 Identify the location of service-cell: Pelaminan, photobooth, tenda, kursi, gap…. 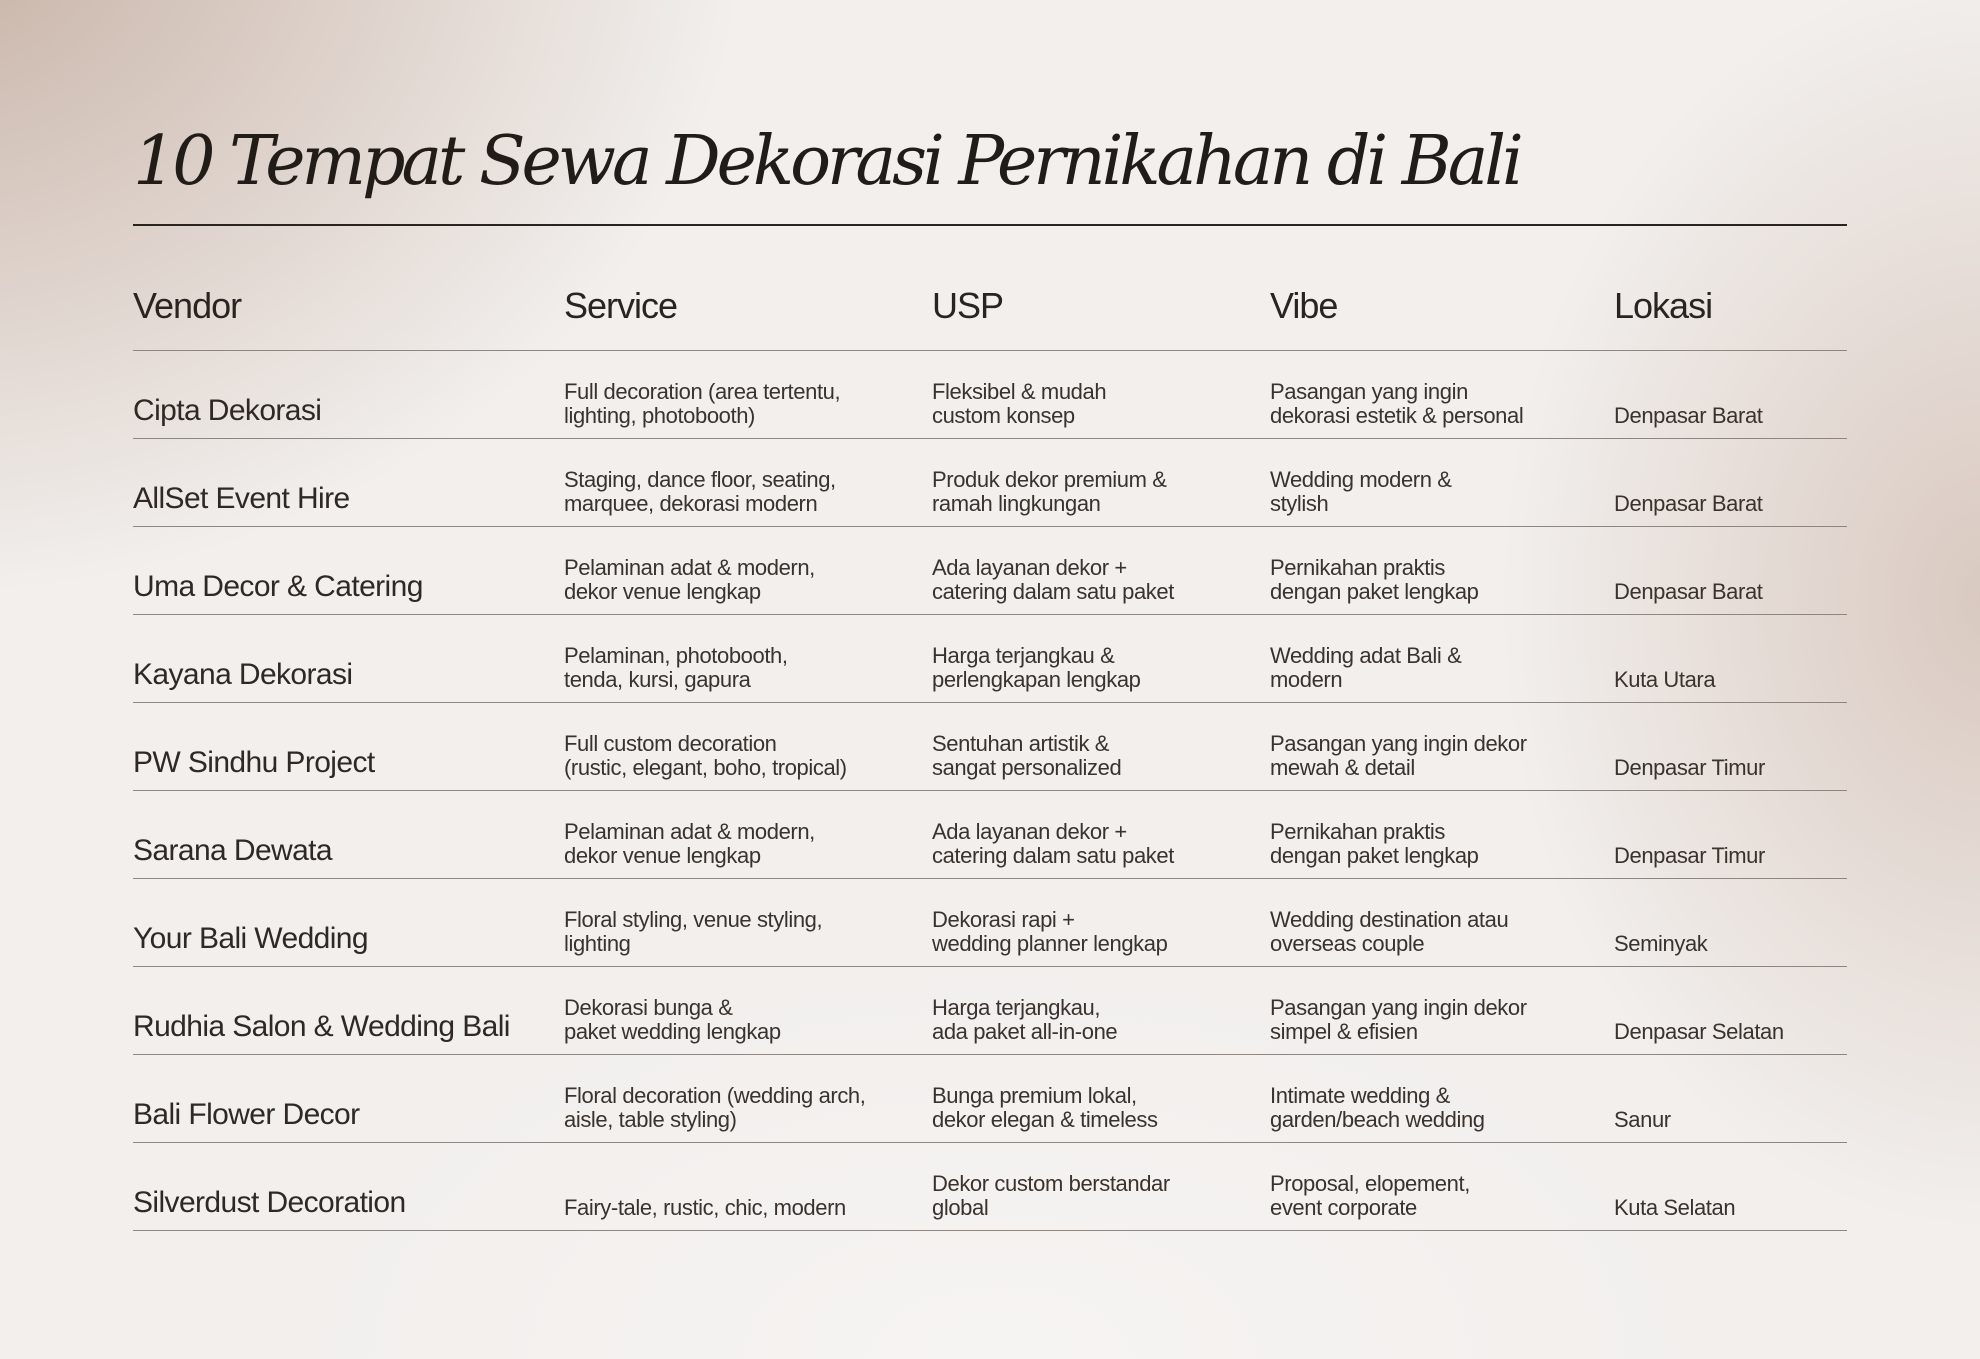
(676, 667).